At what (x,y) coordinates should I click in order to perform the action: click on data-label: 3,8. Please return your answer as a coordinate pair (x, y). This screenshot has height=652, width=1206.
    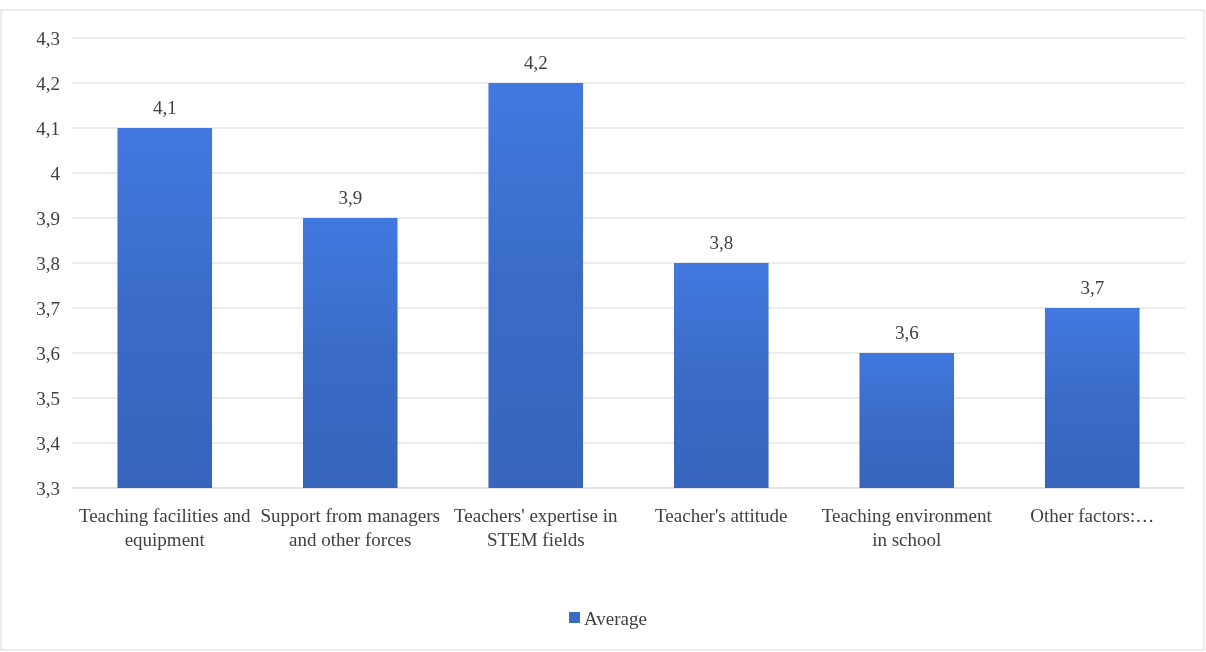
    Looking at the image, I should click on (721, 242).